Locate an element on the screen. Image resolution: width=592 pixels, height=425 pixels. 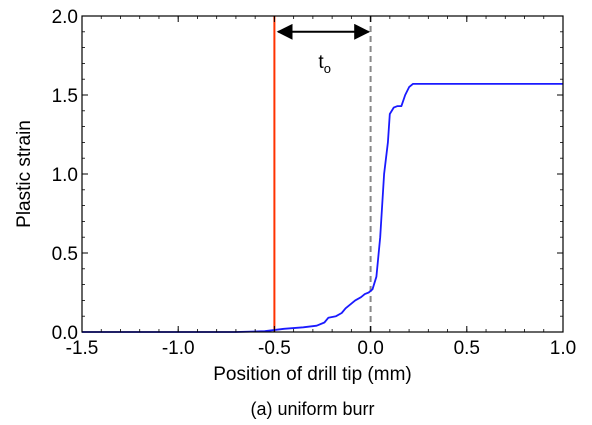
x-tick-label: 0.5 is located at coordinates (467, 348).